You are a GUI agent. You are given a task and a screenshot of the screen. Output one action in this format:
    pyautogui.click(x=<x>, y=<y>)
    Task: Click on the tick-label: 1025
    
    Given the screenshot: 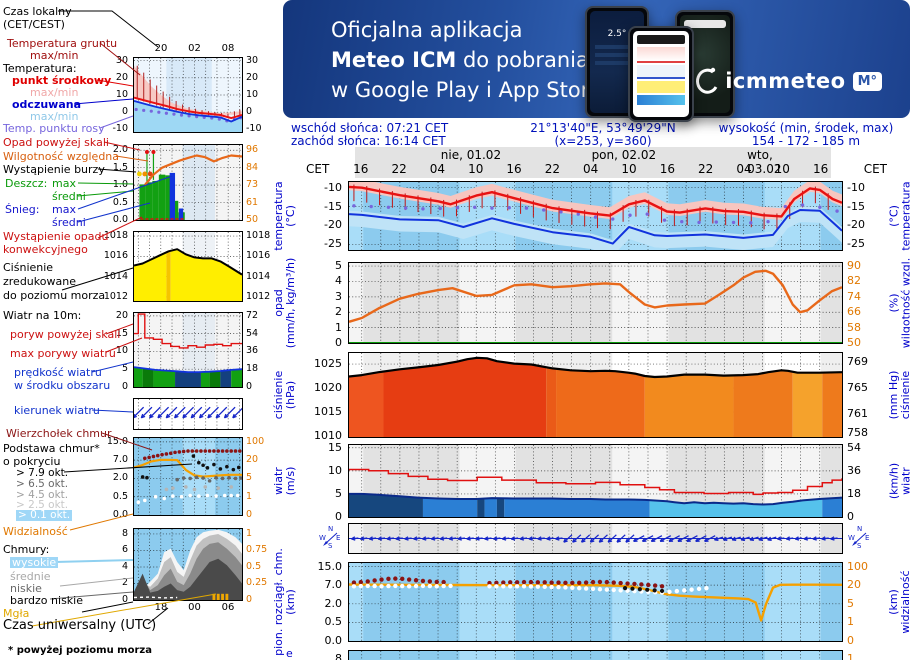 What is the action you would take?
    pyautogui.click(x=328, y=363)
    